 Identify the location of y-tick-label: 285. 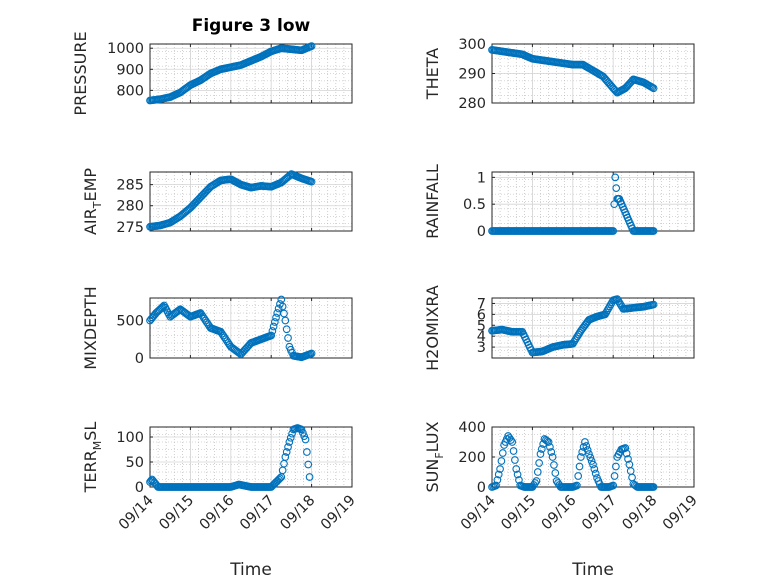
(130, 186).